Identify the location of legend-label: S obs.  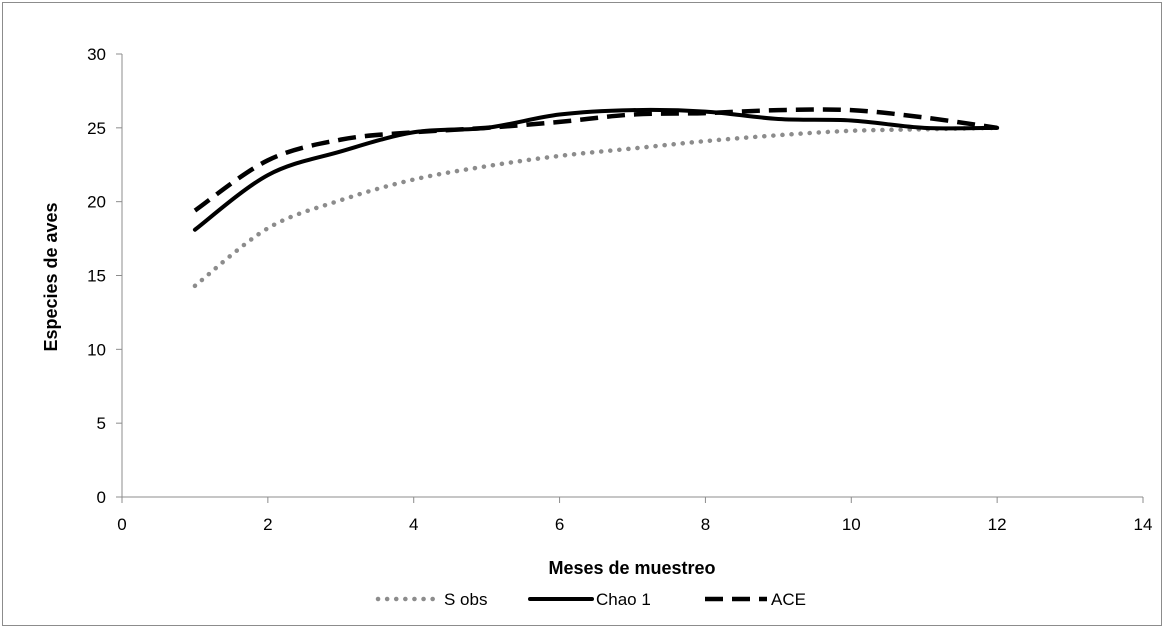
(465, 599).